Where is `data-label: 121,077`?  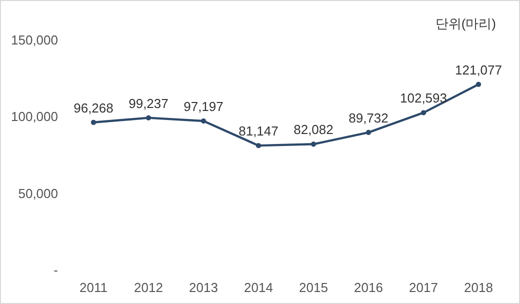
data-label: 121,077 is located at coordinates (478, 70).